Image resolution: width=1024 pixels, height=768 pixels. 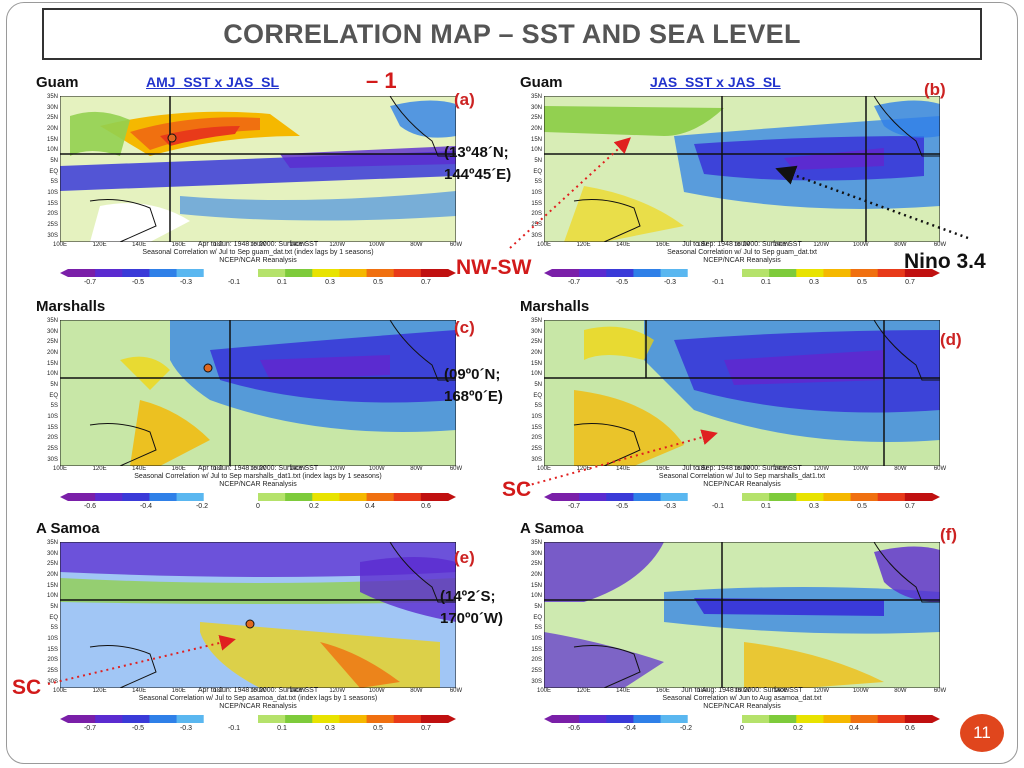 What do you see at coordinates (477, 164) in the screenshot?
I see `guam-coordinates: (13º48´N; 144º45´E)` at bounding box center [477, 164].